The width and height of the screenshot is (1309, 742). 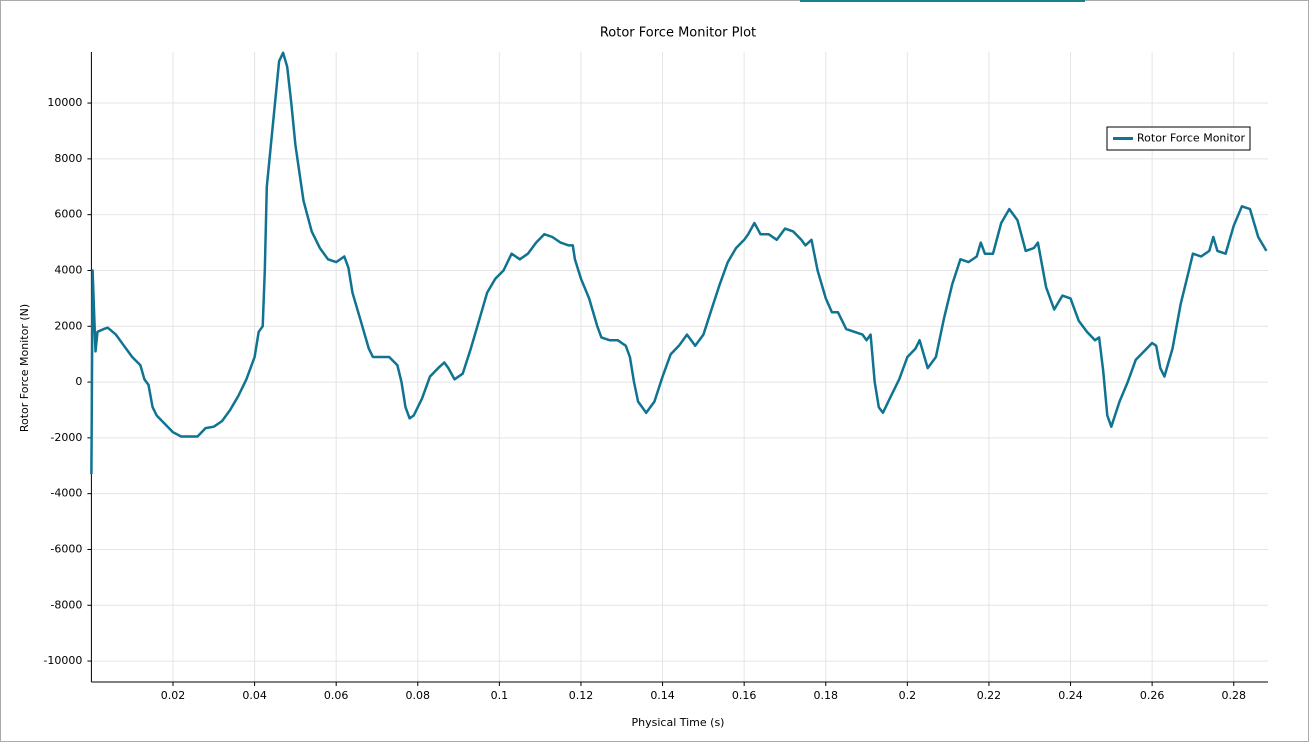 I want to click on legend-box, so click(x=1178, y=138).